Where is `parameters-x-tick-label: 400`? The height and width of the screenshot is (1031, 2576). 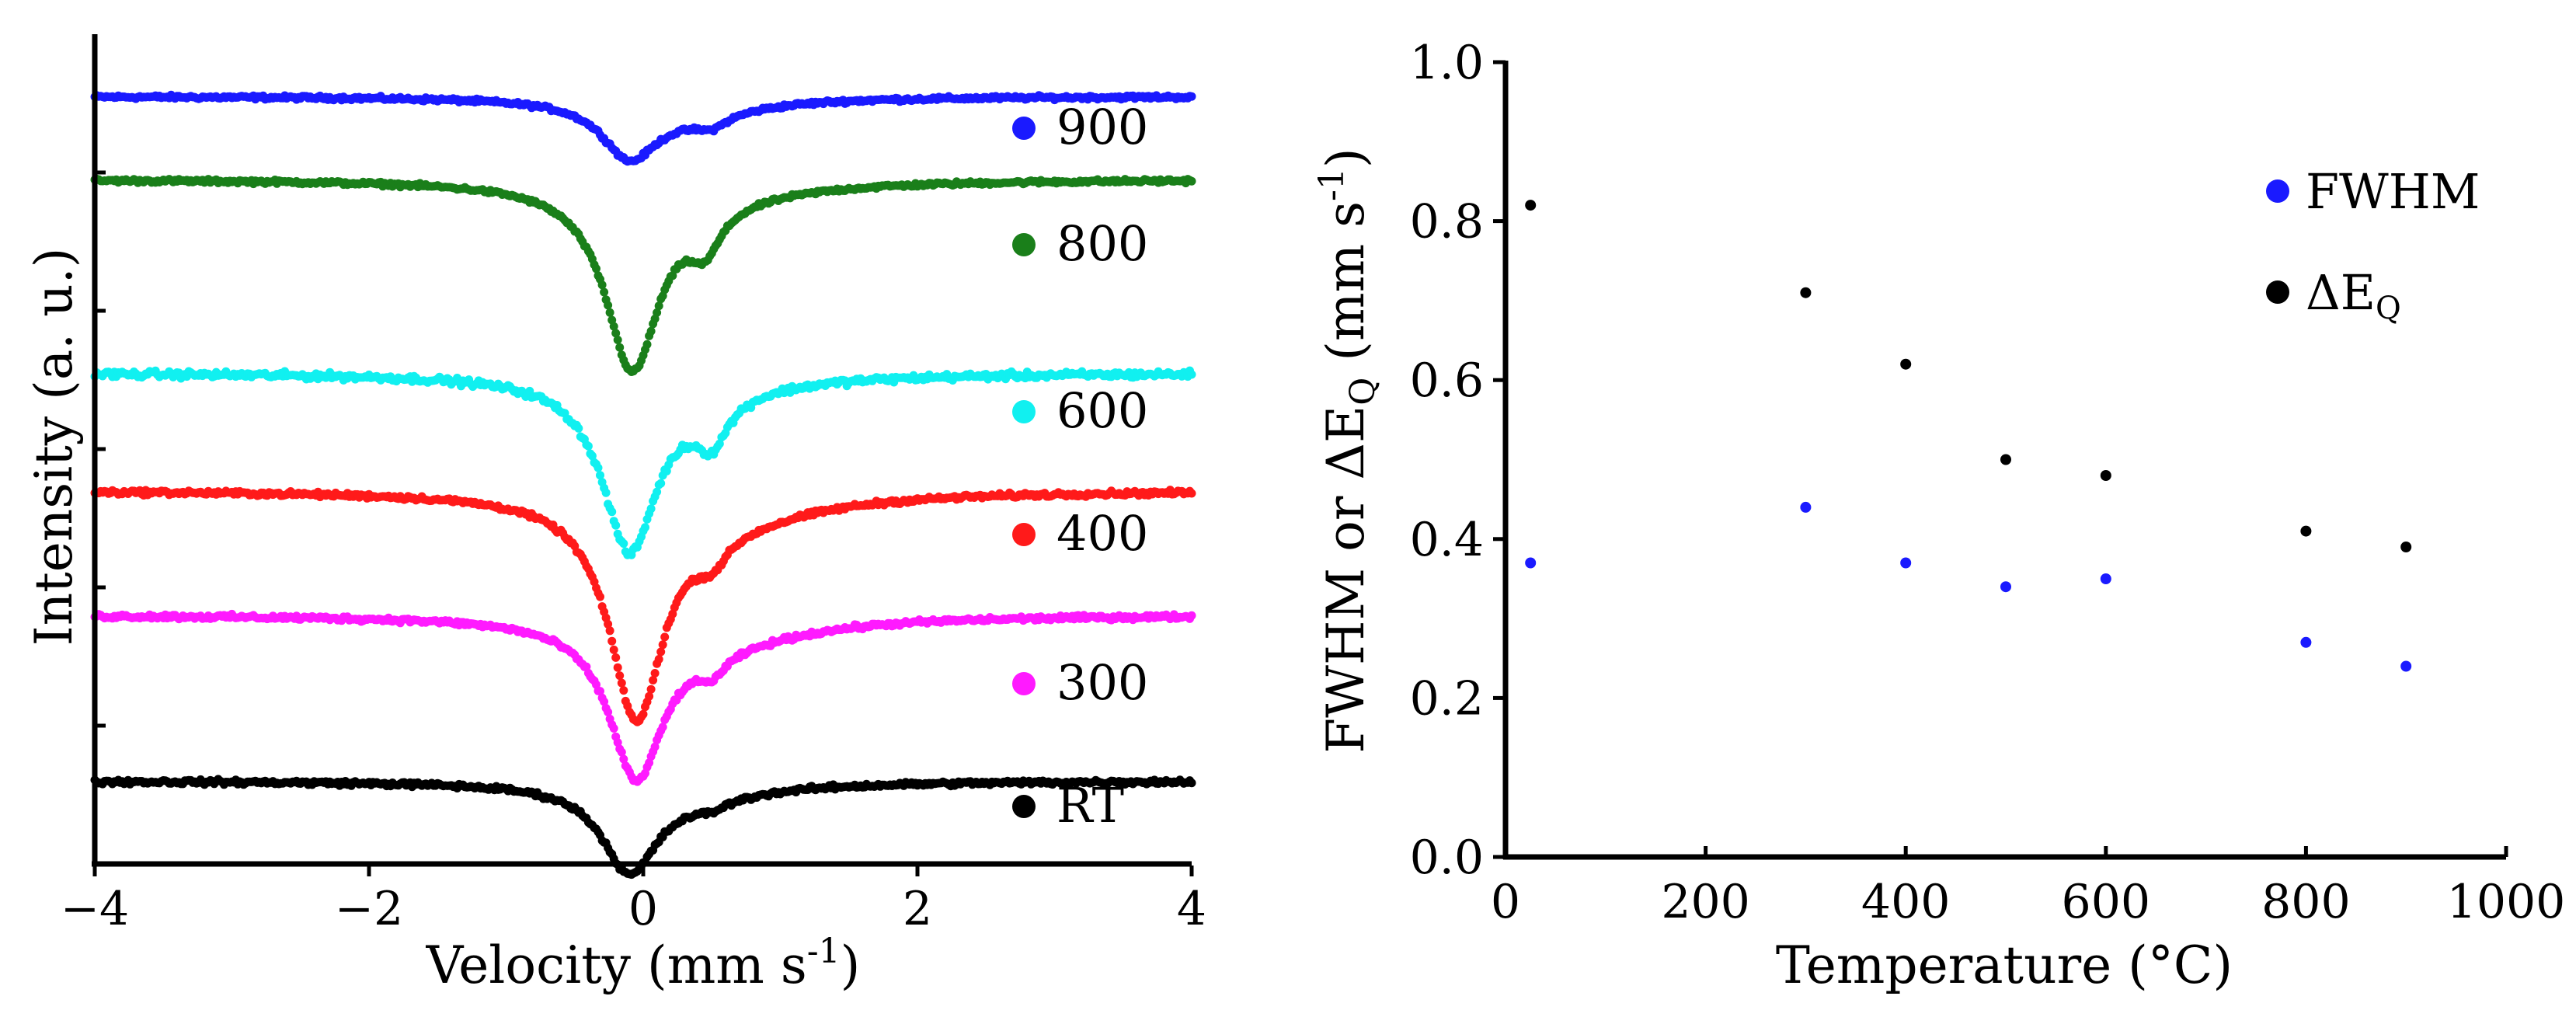 parameters-x-tick-label: 400 is located at coordinates (1906, 902).